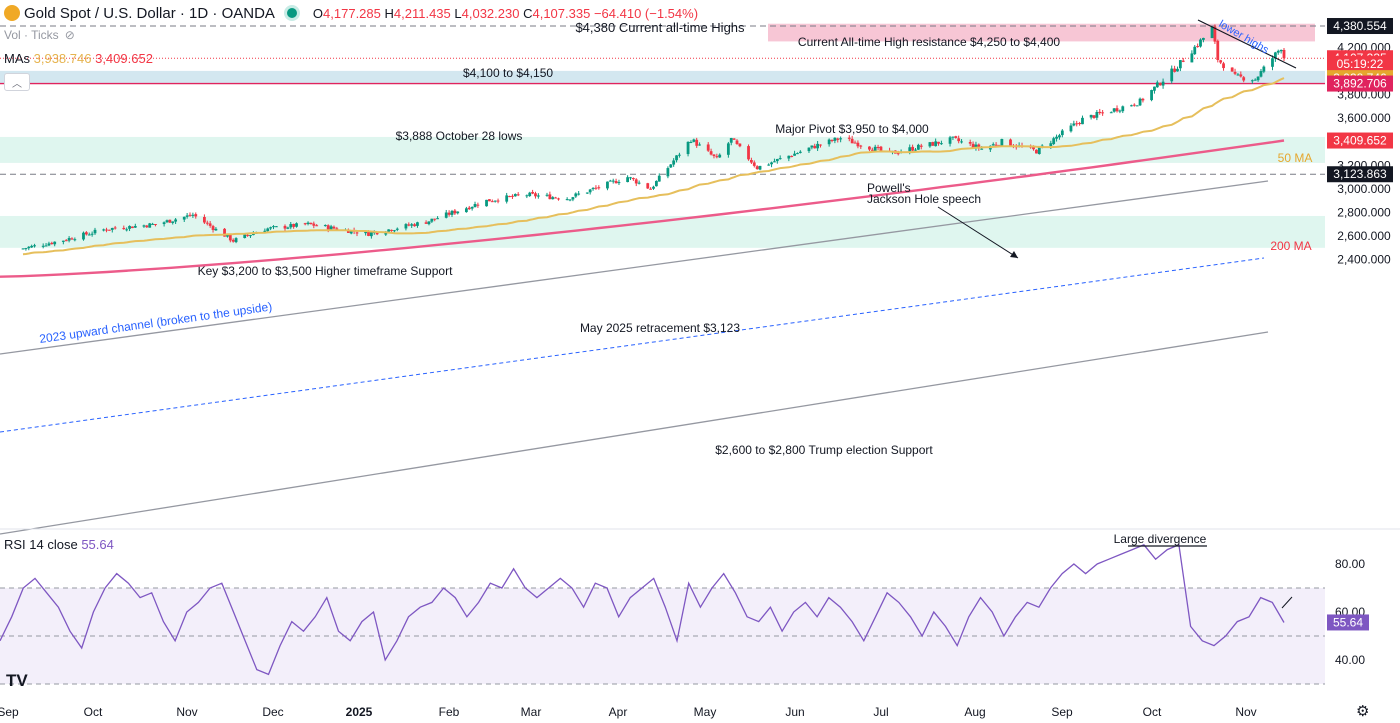  Describe the element at coordinates (1363, 711) in the screenshot. I see `settings-gear-icon: ⚙` at that location.